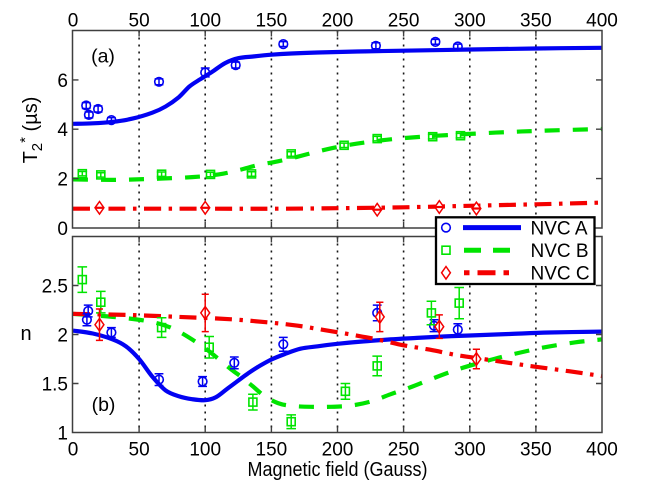  What do you see at coordinates (55, 385) in the screenshot?
I see `svg-text: 1.5` at bounding box center [55, 385].